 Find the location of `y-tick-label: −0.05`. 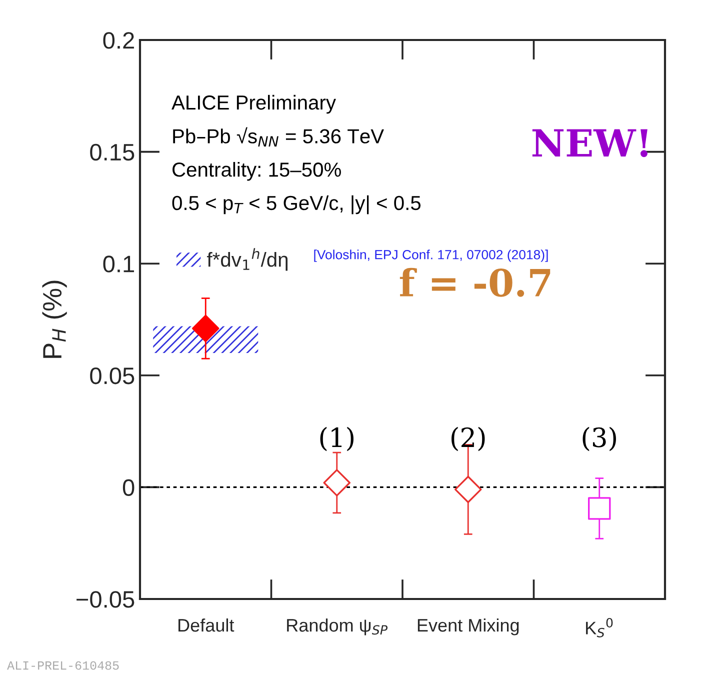

y-tick-label: −0.05 is located at coordinates (105, 599).